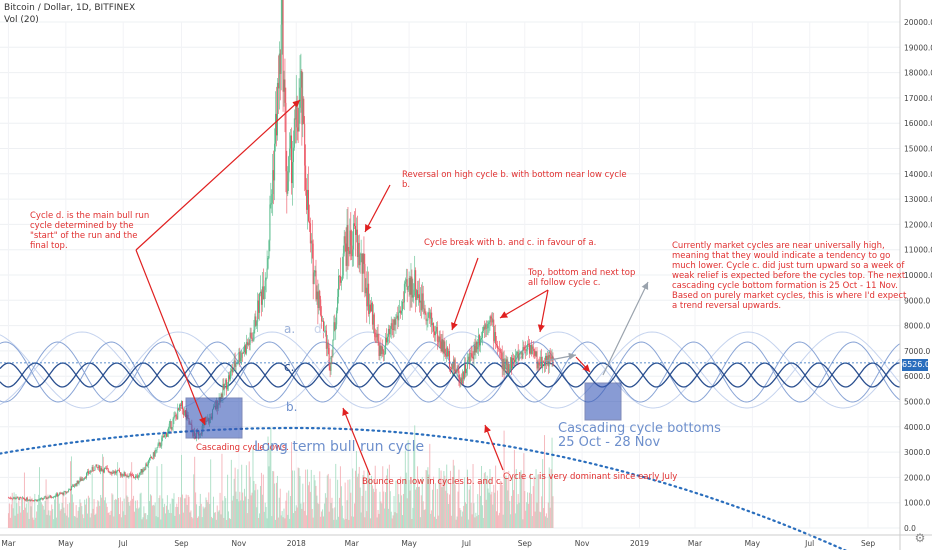 Image resolution: width=932 pixels, height=550 pixels. Describe the element at coordinates (868, 543) in the screenshot. I see `x-tick-label: Sep` at that location.